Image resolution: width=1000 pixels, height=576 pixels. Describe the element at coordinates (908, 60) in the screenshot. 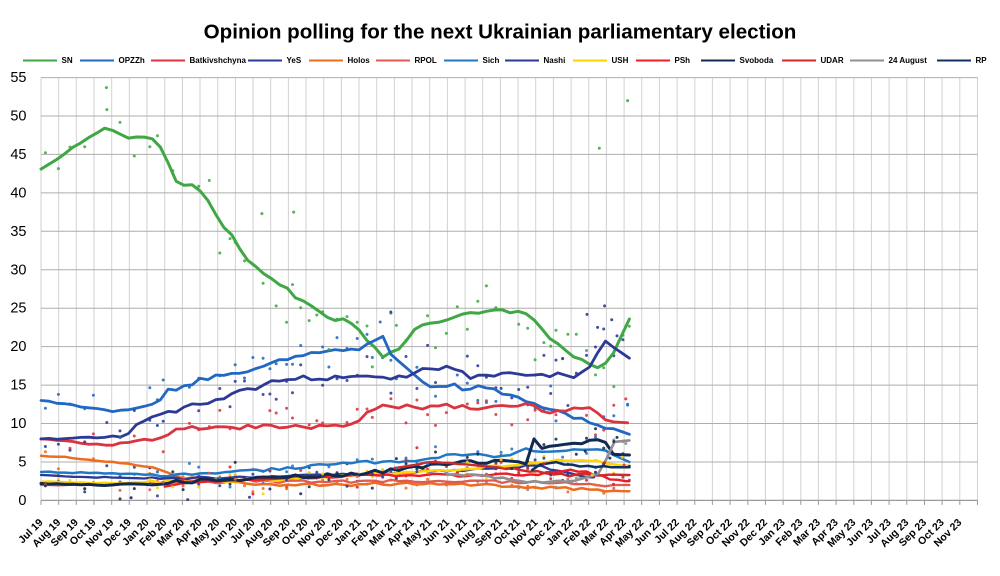

I see `svg-text: 24 August` at that location.